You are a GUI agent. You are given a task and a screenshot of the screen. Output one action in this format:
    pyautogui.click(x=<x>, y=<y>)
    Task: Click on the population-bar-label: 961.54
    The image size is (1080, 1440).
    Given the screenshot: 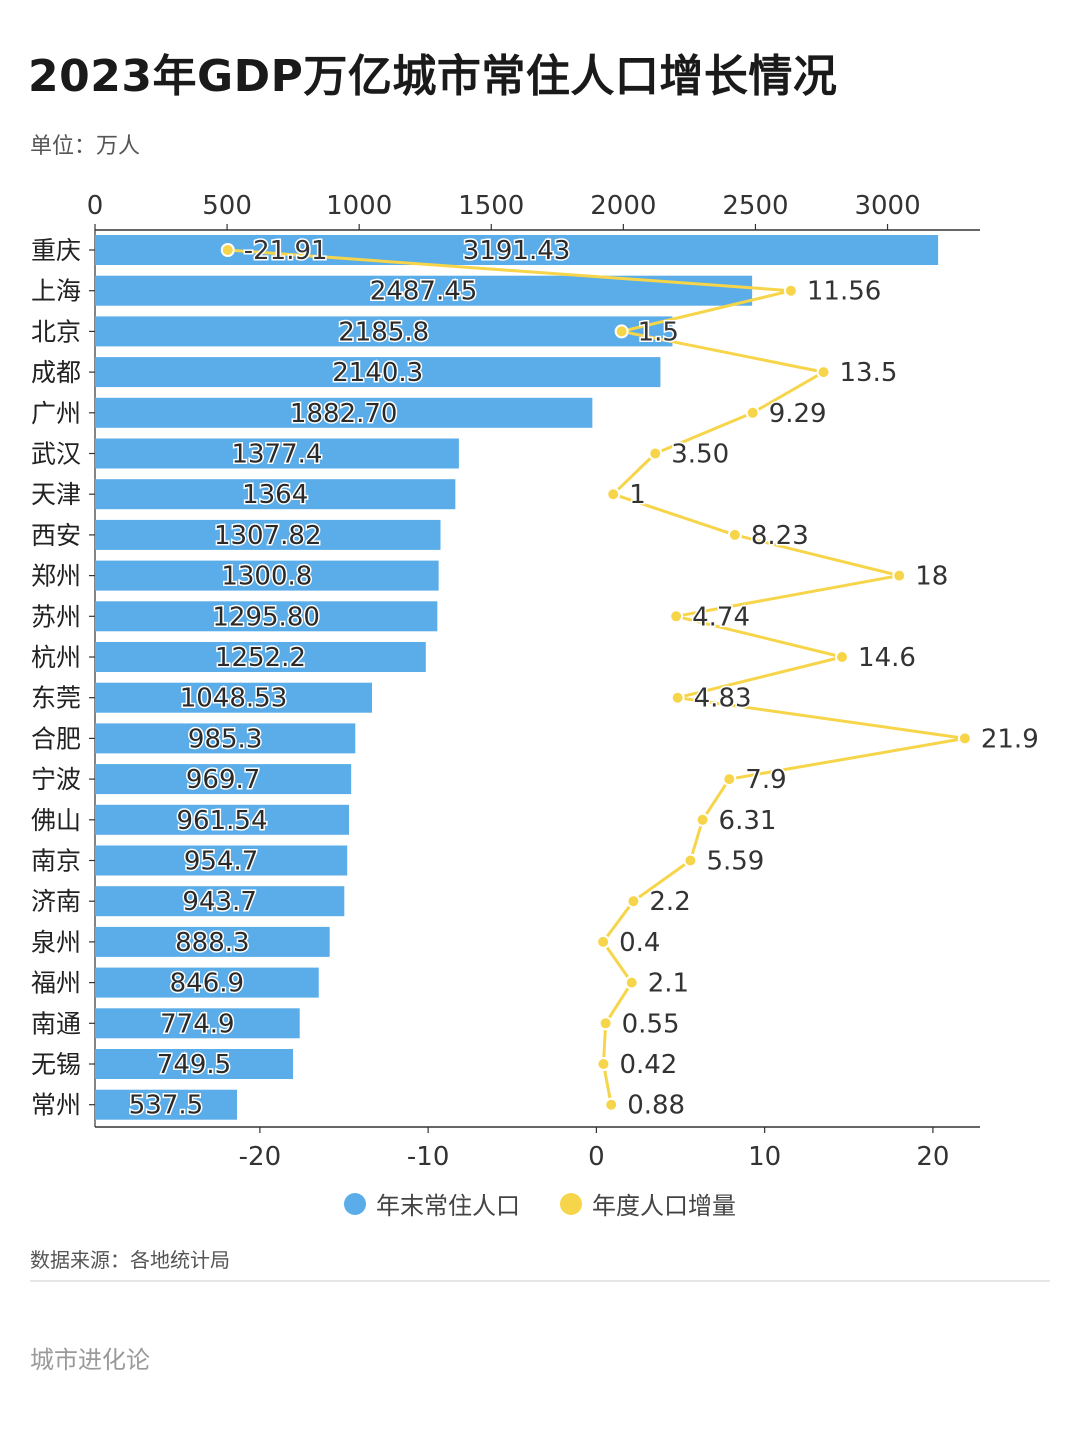 What is the action you would take?
    pyautogui.click(x=222, y=821)
    